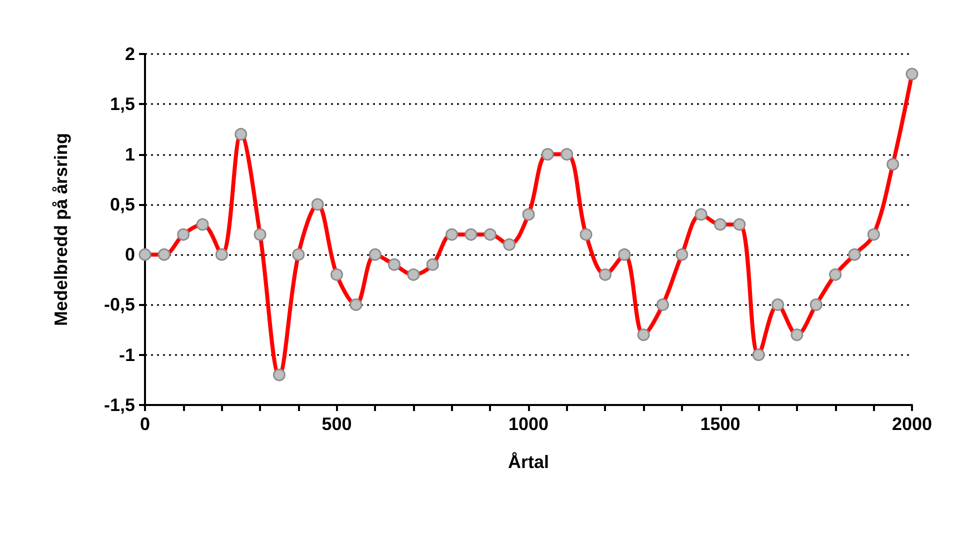 The height and width of the screenshot is (540, 962). What do you see at coordinates (129, 54) in the screenshot?
I see `y-tick-label: 2` at bounding box center [129, 54].